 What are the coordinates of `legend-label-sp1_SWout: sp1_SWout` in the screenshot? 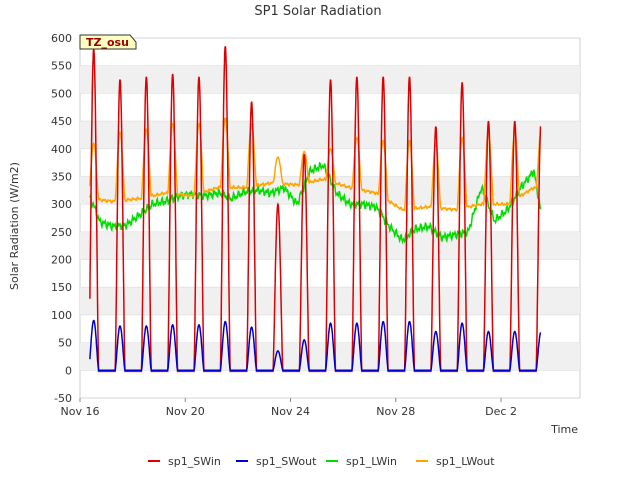 It's located at (286, 461).